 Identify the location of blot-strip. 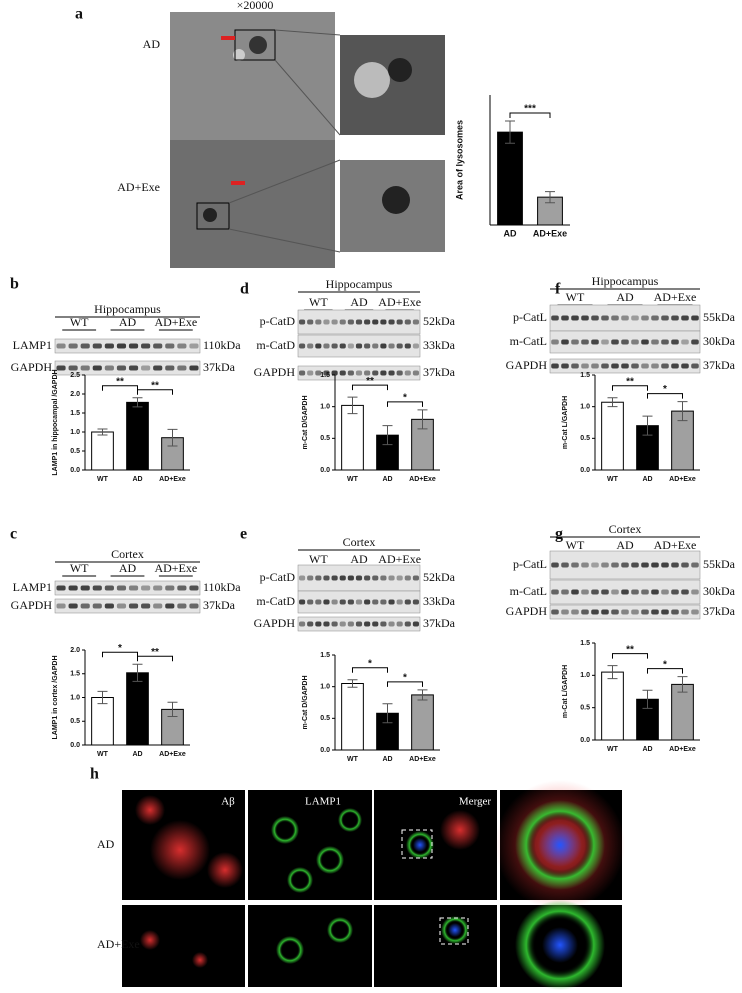
(127, 346).